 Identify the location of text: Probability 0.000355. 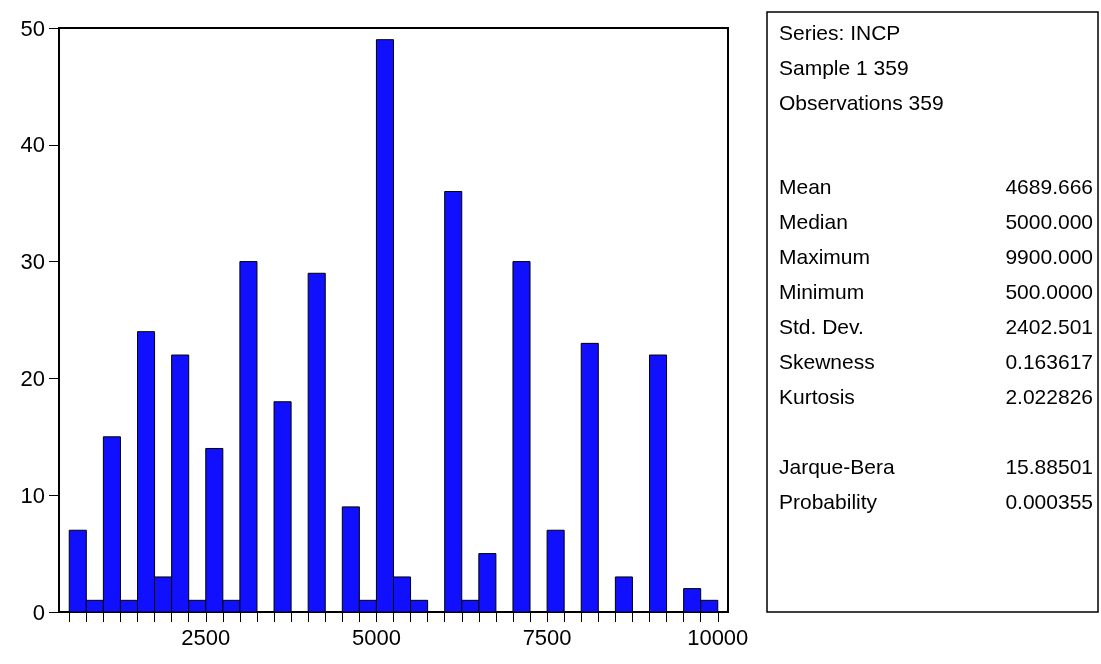
(936, 501).